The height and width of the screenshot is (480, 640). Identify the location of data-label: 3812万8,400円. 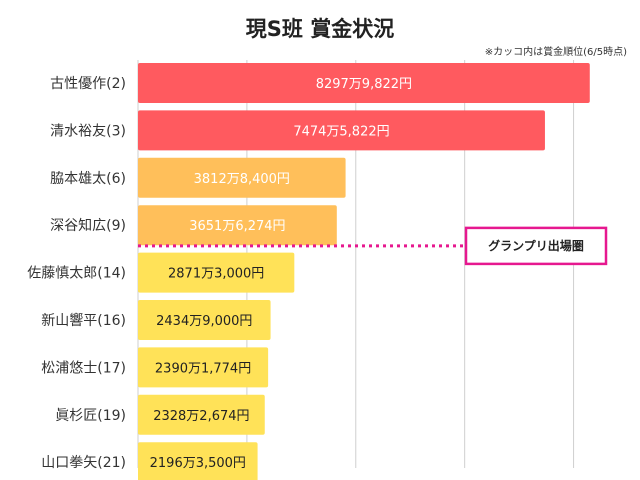
(242, 179).